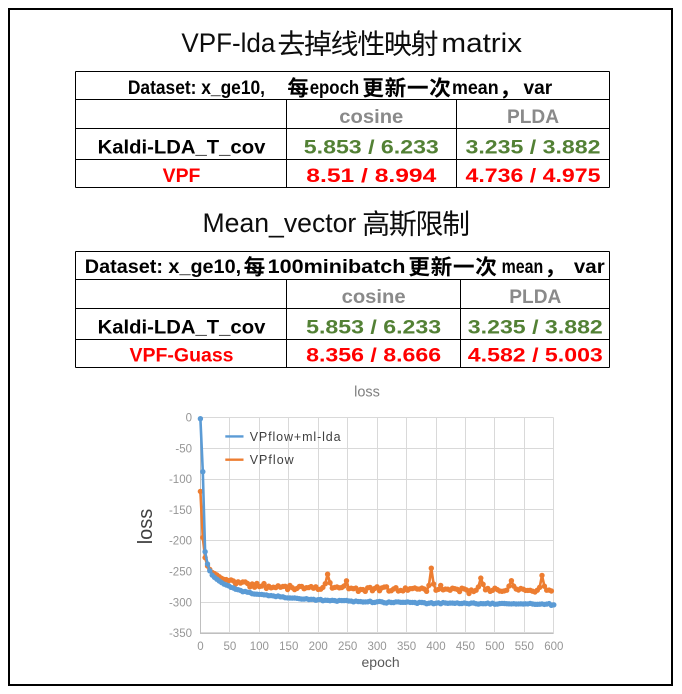 Image resolution: width=682 pixels, height=694 pixels. Describe the element at coordinates (377, 647) in the screenshot. I see `svg-text: 300` at that location.